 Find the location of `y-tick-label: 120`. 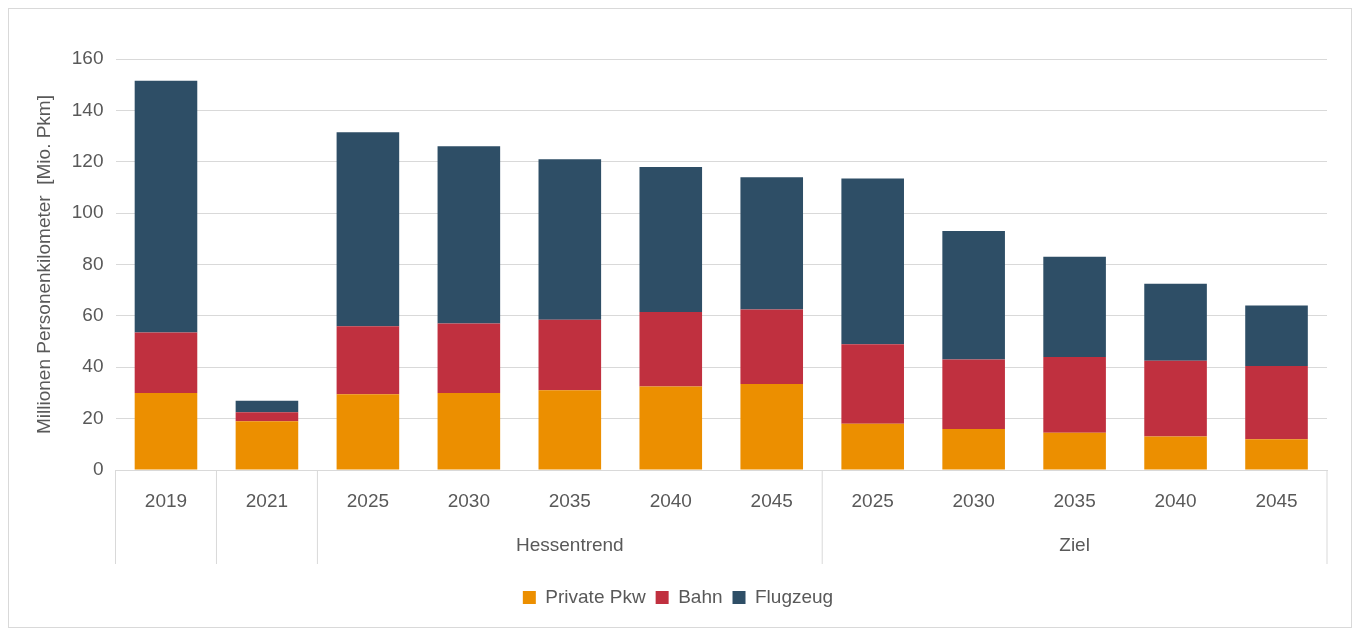

y-tick-label: 120 is located at coordinates (87, 160).